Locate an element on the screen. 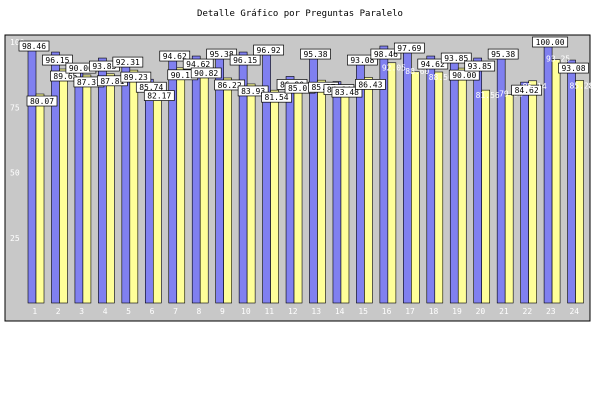 This screenshot has width=600, height=400. value-label-series1-text: 100.00 is located at coordinates (550, 42).